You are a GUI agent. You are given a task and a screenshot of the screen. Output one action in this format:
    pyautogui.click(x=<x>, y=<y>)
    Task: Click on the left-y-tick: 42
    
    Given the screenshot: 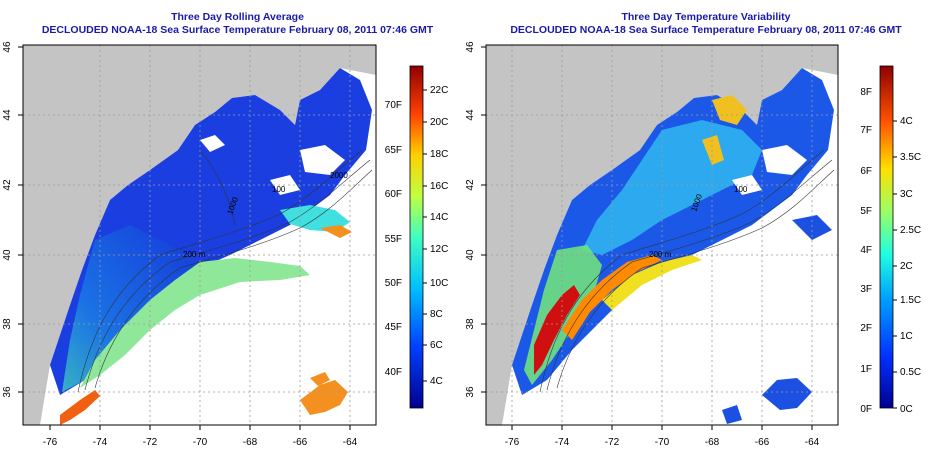 What is the action you would take?
    pyautogui.click(x=7, y=185)
    